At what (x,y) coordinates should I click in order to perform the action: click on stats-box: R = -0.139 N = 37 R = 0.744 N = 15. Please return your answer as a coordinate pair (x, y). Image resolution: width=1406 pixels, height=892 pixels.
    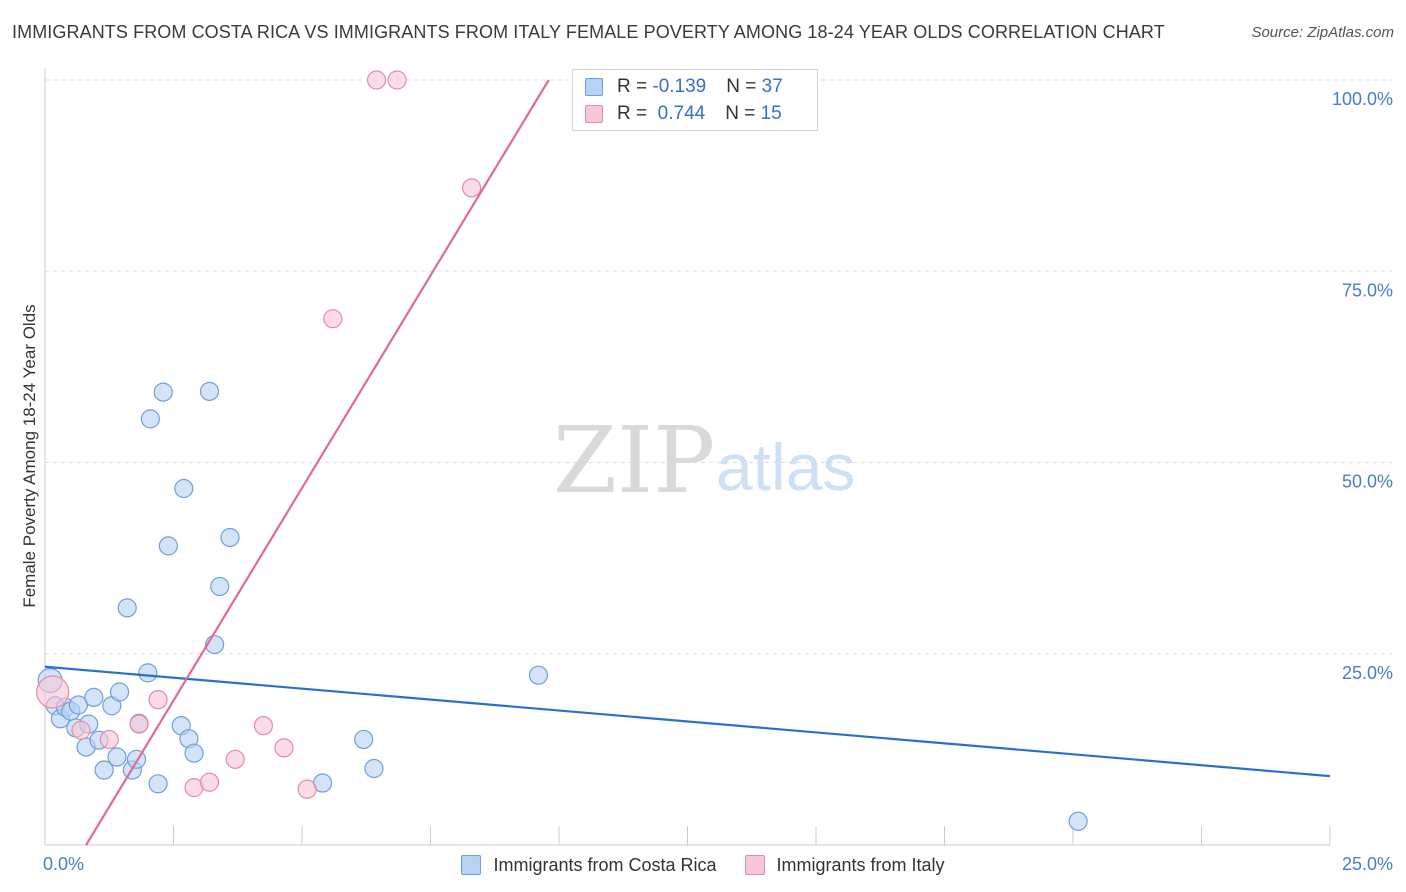
    Looking at the image, I should click on (695, 100).